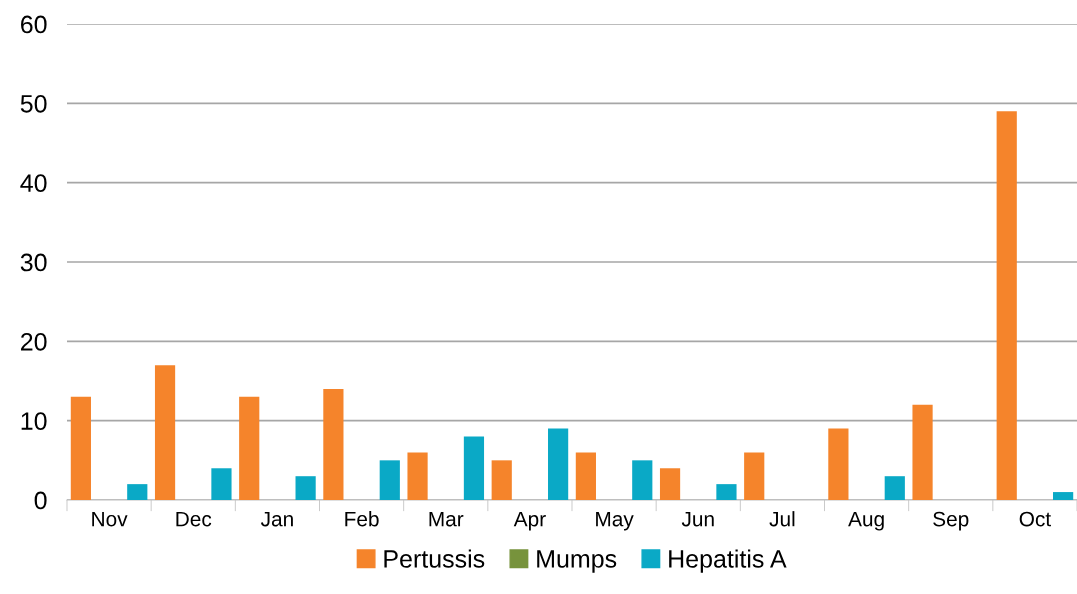  I want to click on y-tick-label: 20, so click(34, 341).